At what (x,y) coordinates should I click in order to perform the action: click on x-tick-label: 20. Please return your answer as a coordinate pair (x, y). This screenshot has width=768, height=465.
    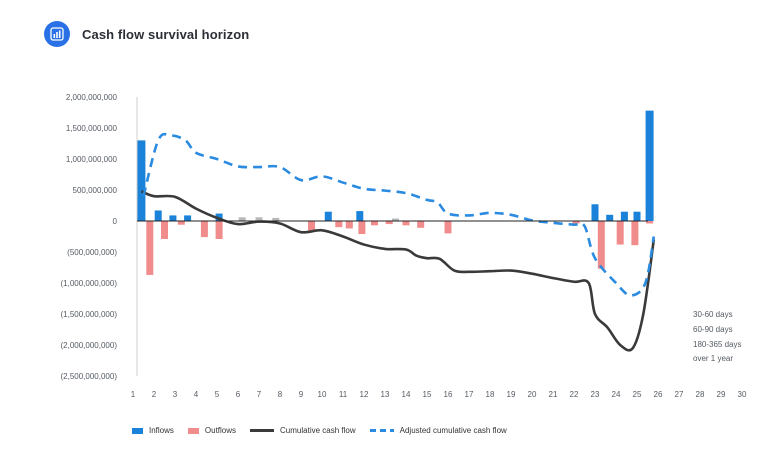
    Looking at the image, I should click on (532, 394).